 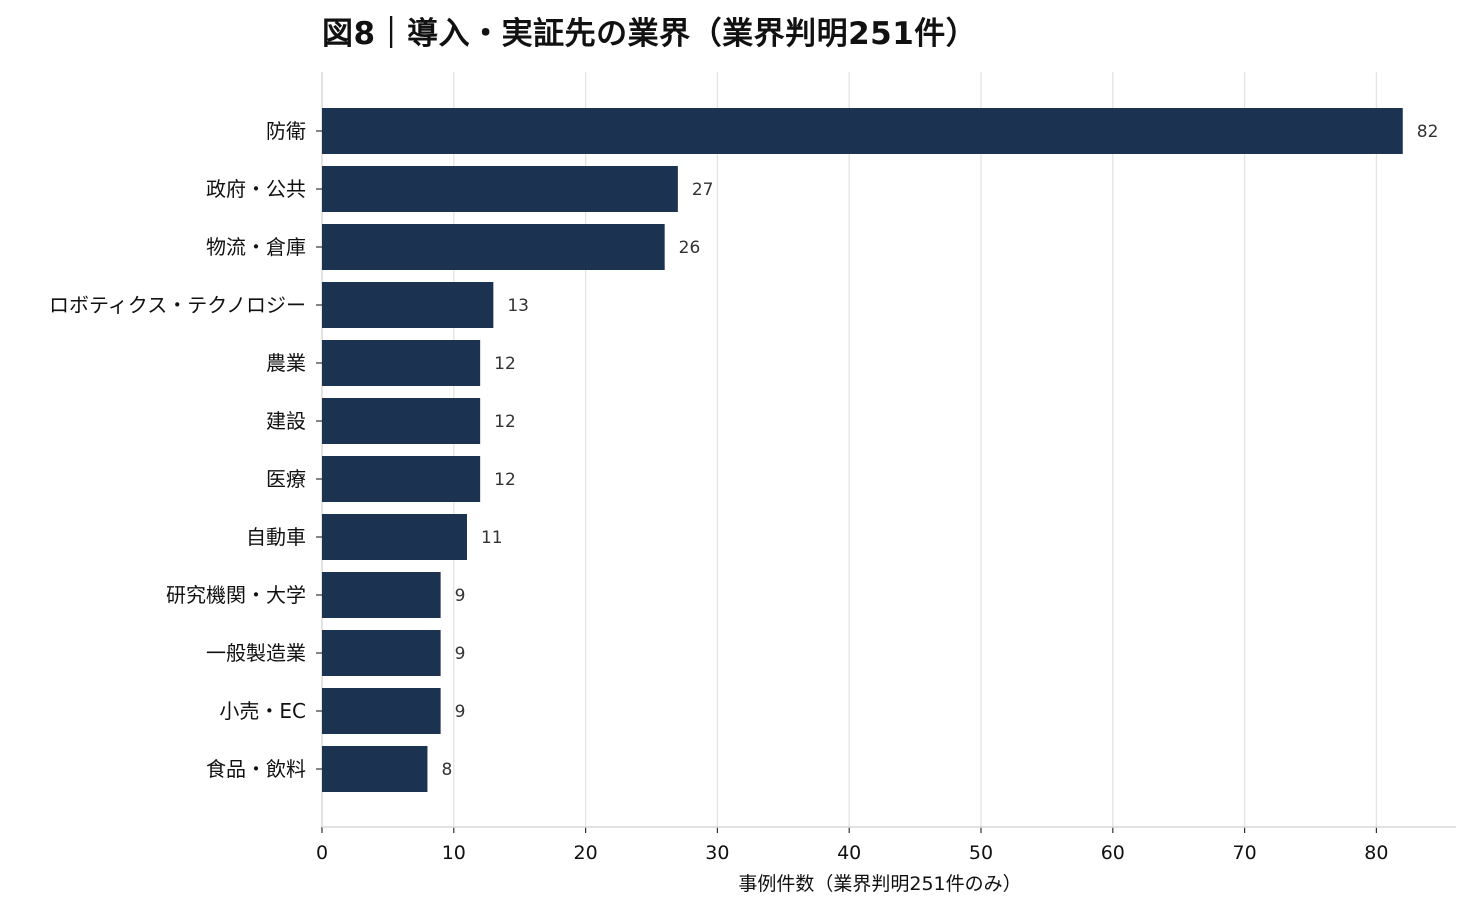 What do you see at coordinates (286, 421) in the screenshot?
I see `category-label-5: 建設` at bounding box center [286, 421].